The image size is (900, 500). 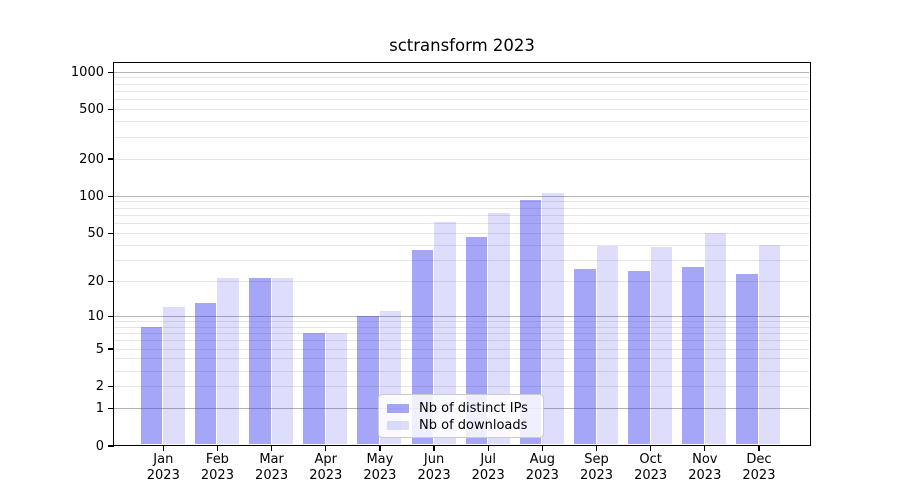 What do you see at coordinates (91, 196) in the screenshot?
I see `y-tick-label: 100` at bounding box center [91, 196].